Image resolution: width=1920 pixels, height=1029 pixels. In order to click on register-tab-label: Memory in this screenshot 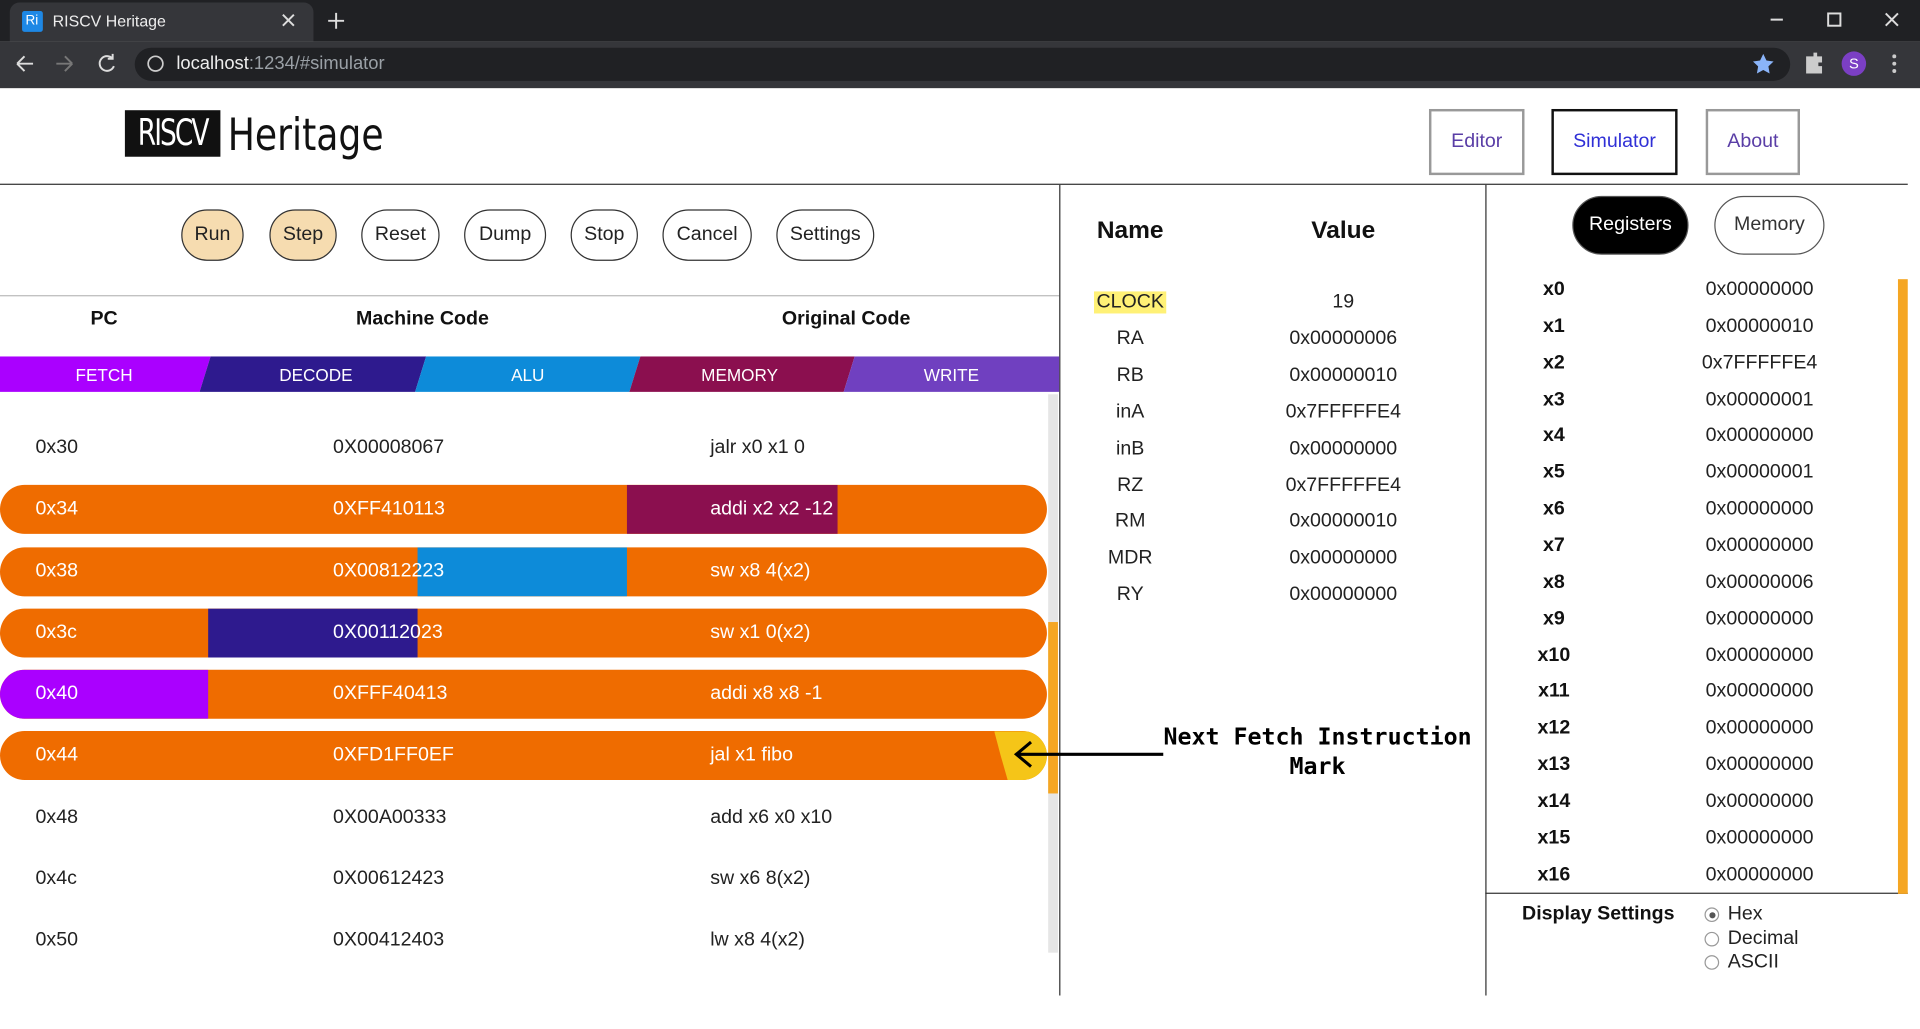, I will do `click(1769, 225)`.